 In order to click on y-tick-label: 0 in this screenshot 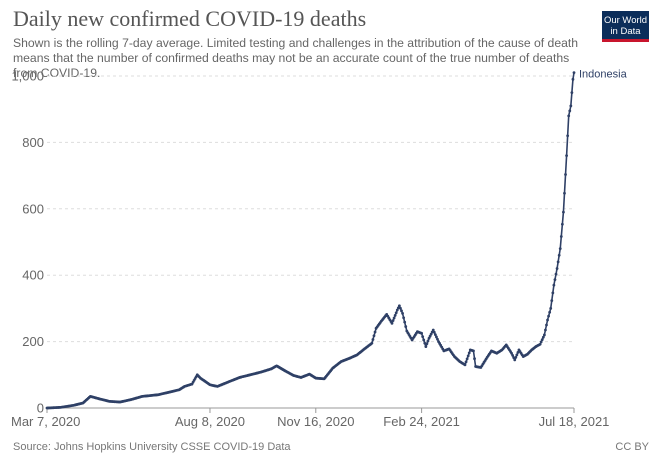, I will do `click(40, 408)`.